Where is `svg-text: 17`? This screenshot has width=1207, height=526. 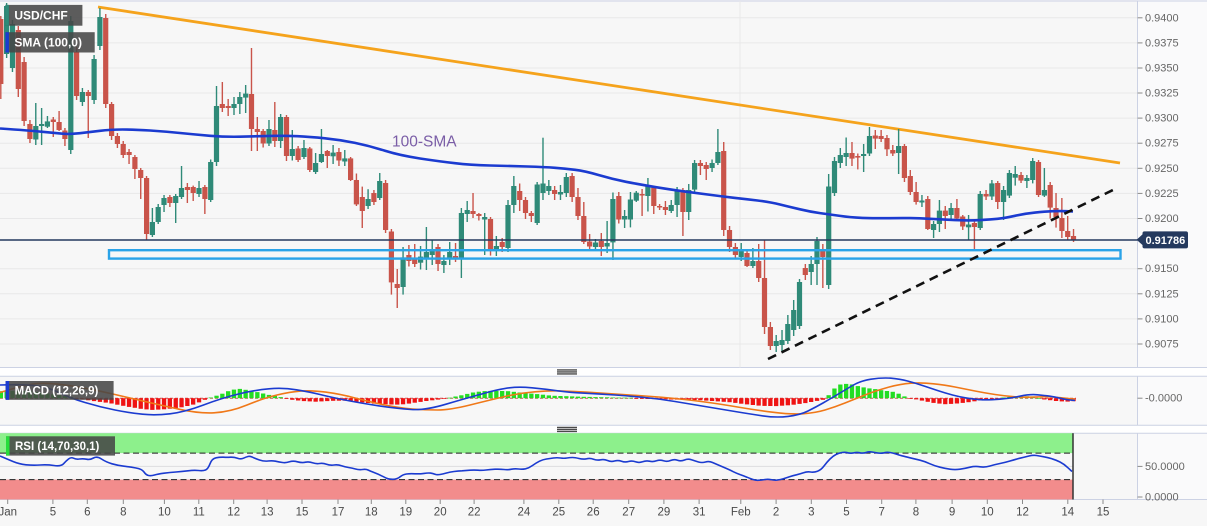 svg-text: 17 is located at coordinates (338, 513).